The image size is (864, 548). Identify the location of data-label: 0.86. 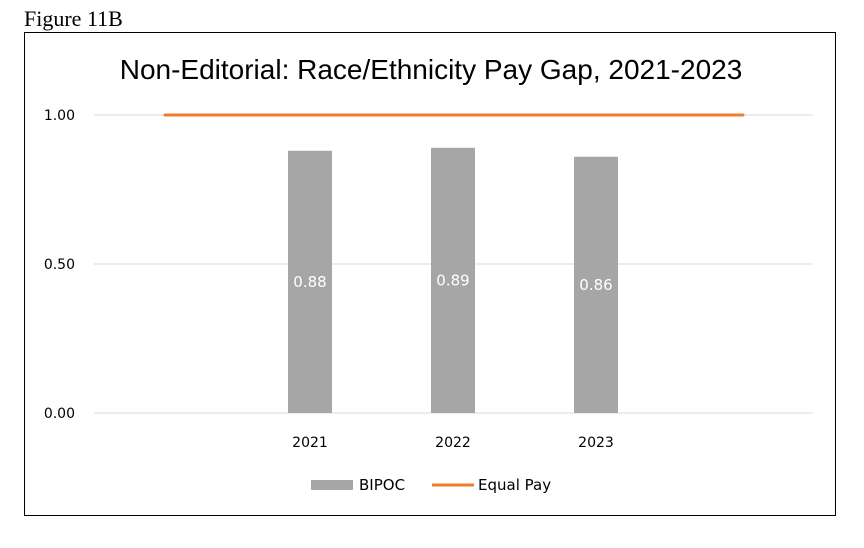
(595, 285).